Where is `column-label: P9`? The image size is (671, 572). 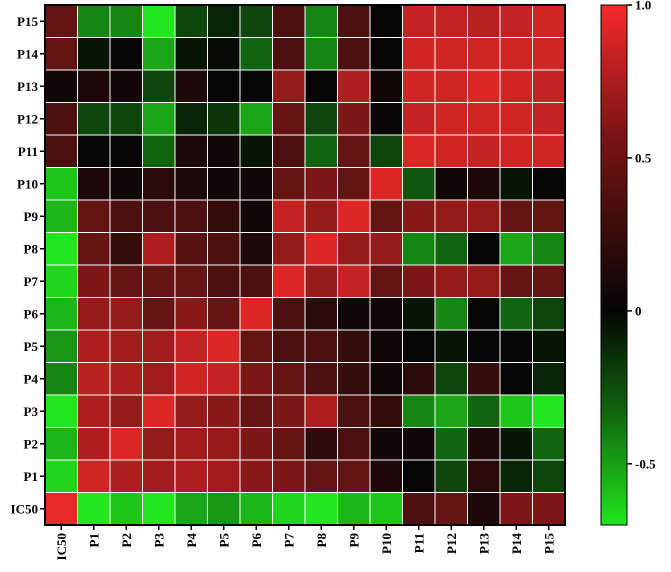 column-label: P9 is located at coordinates (353, 540).